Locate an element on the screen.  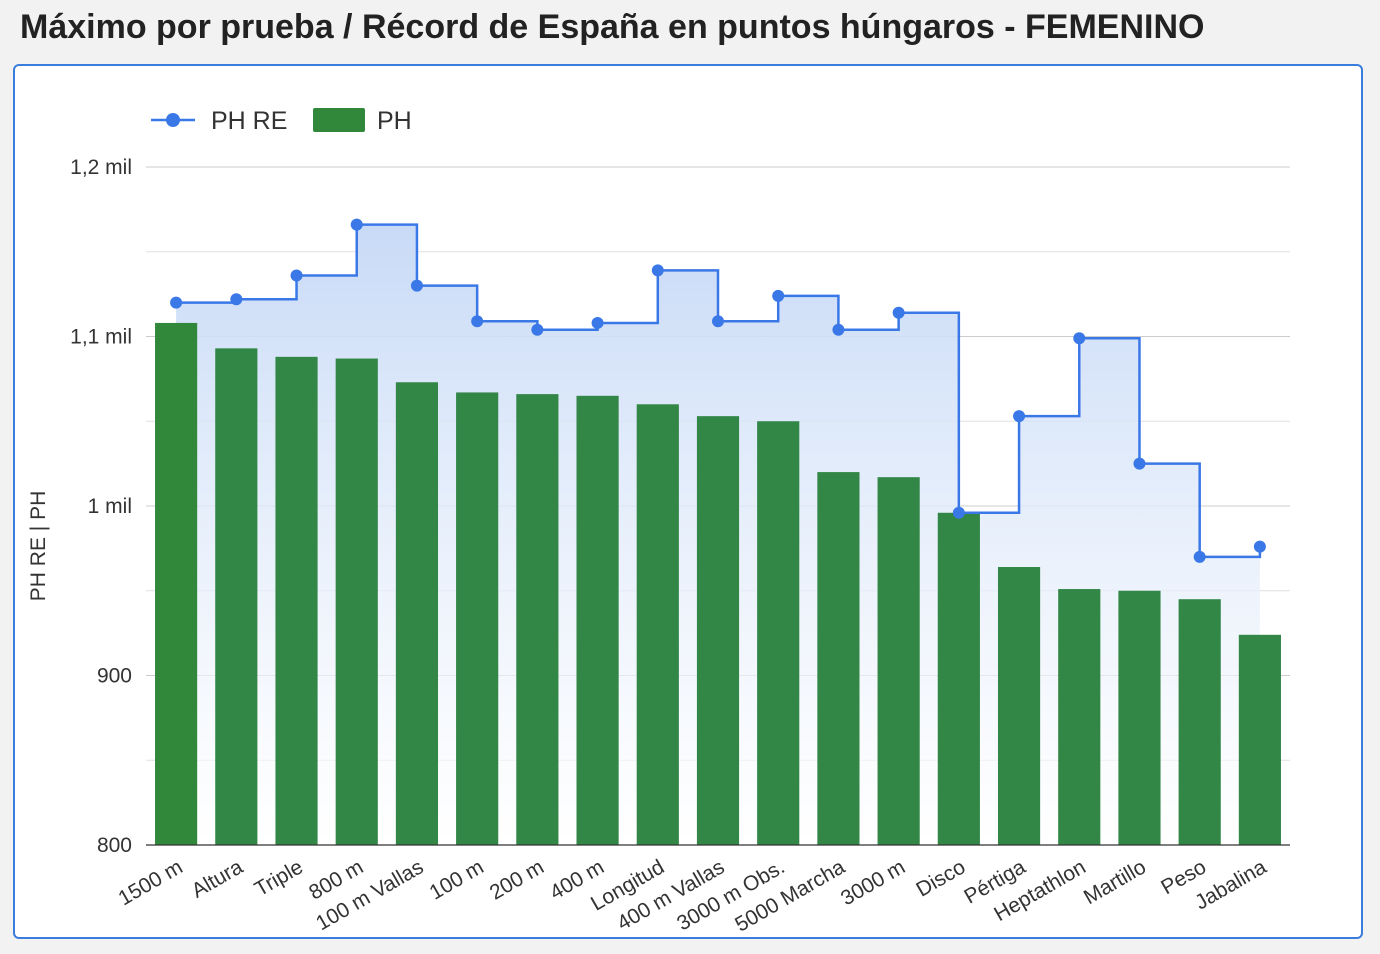
y-axis-title: PH RE | PH is located at coordinates (38, 546).